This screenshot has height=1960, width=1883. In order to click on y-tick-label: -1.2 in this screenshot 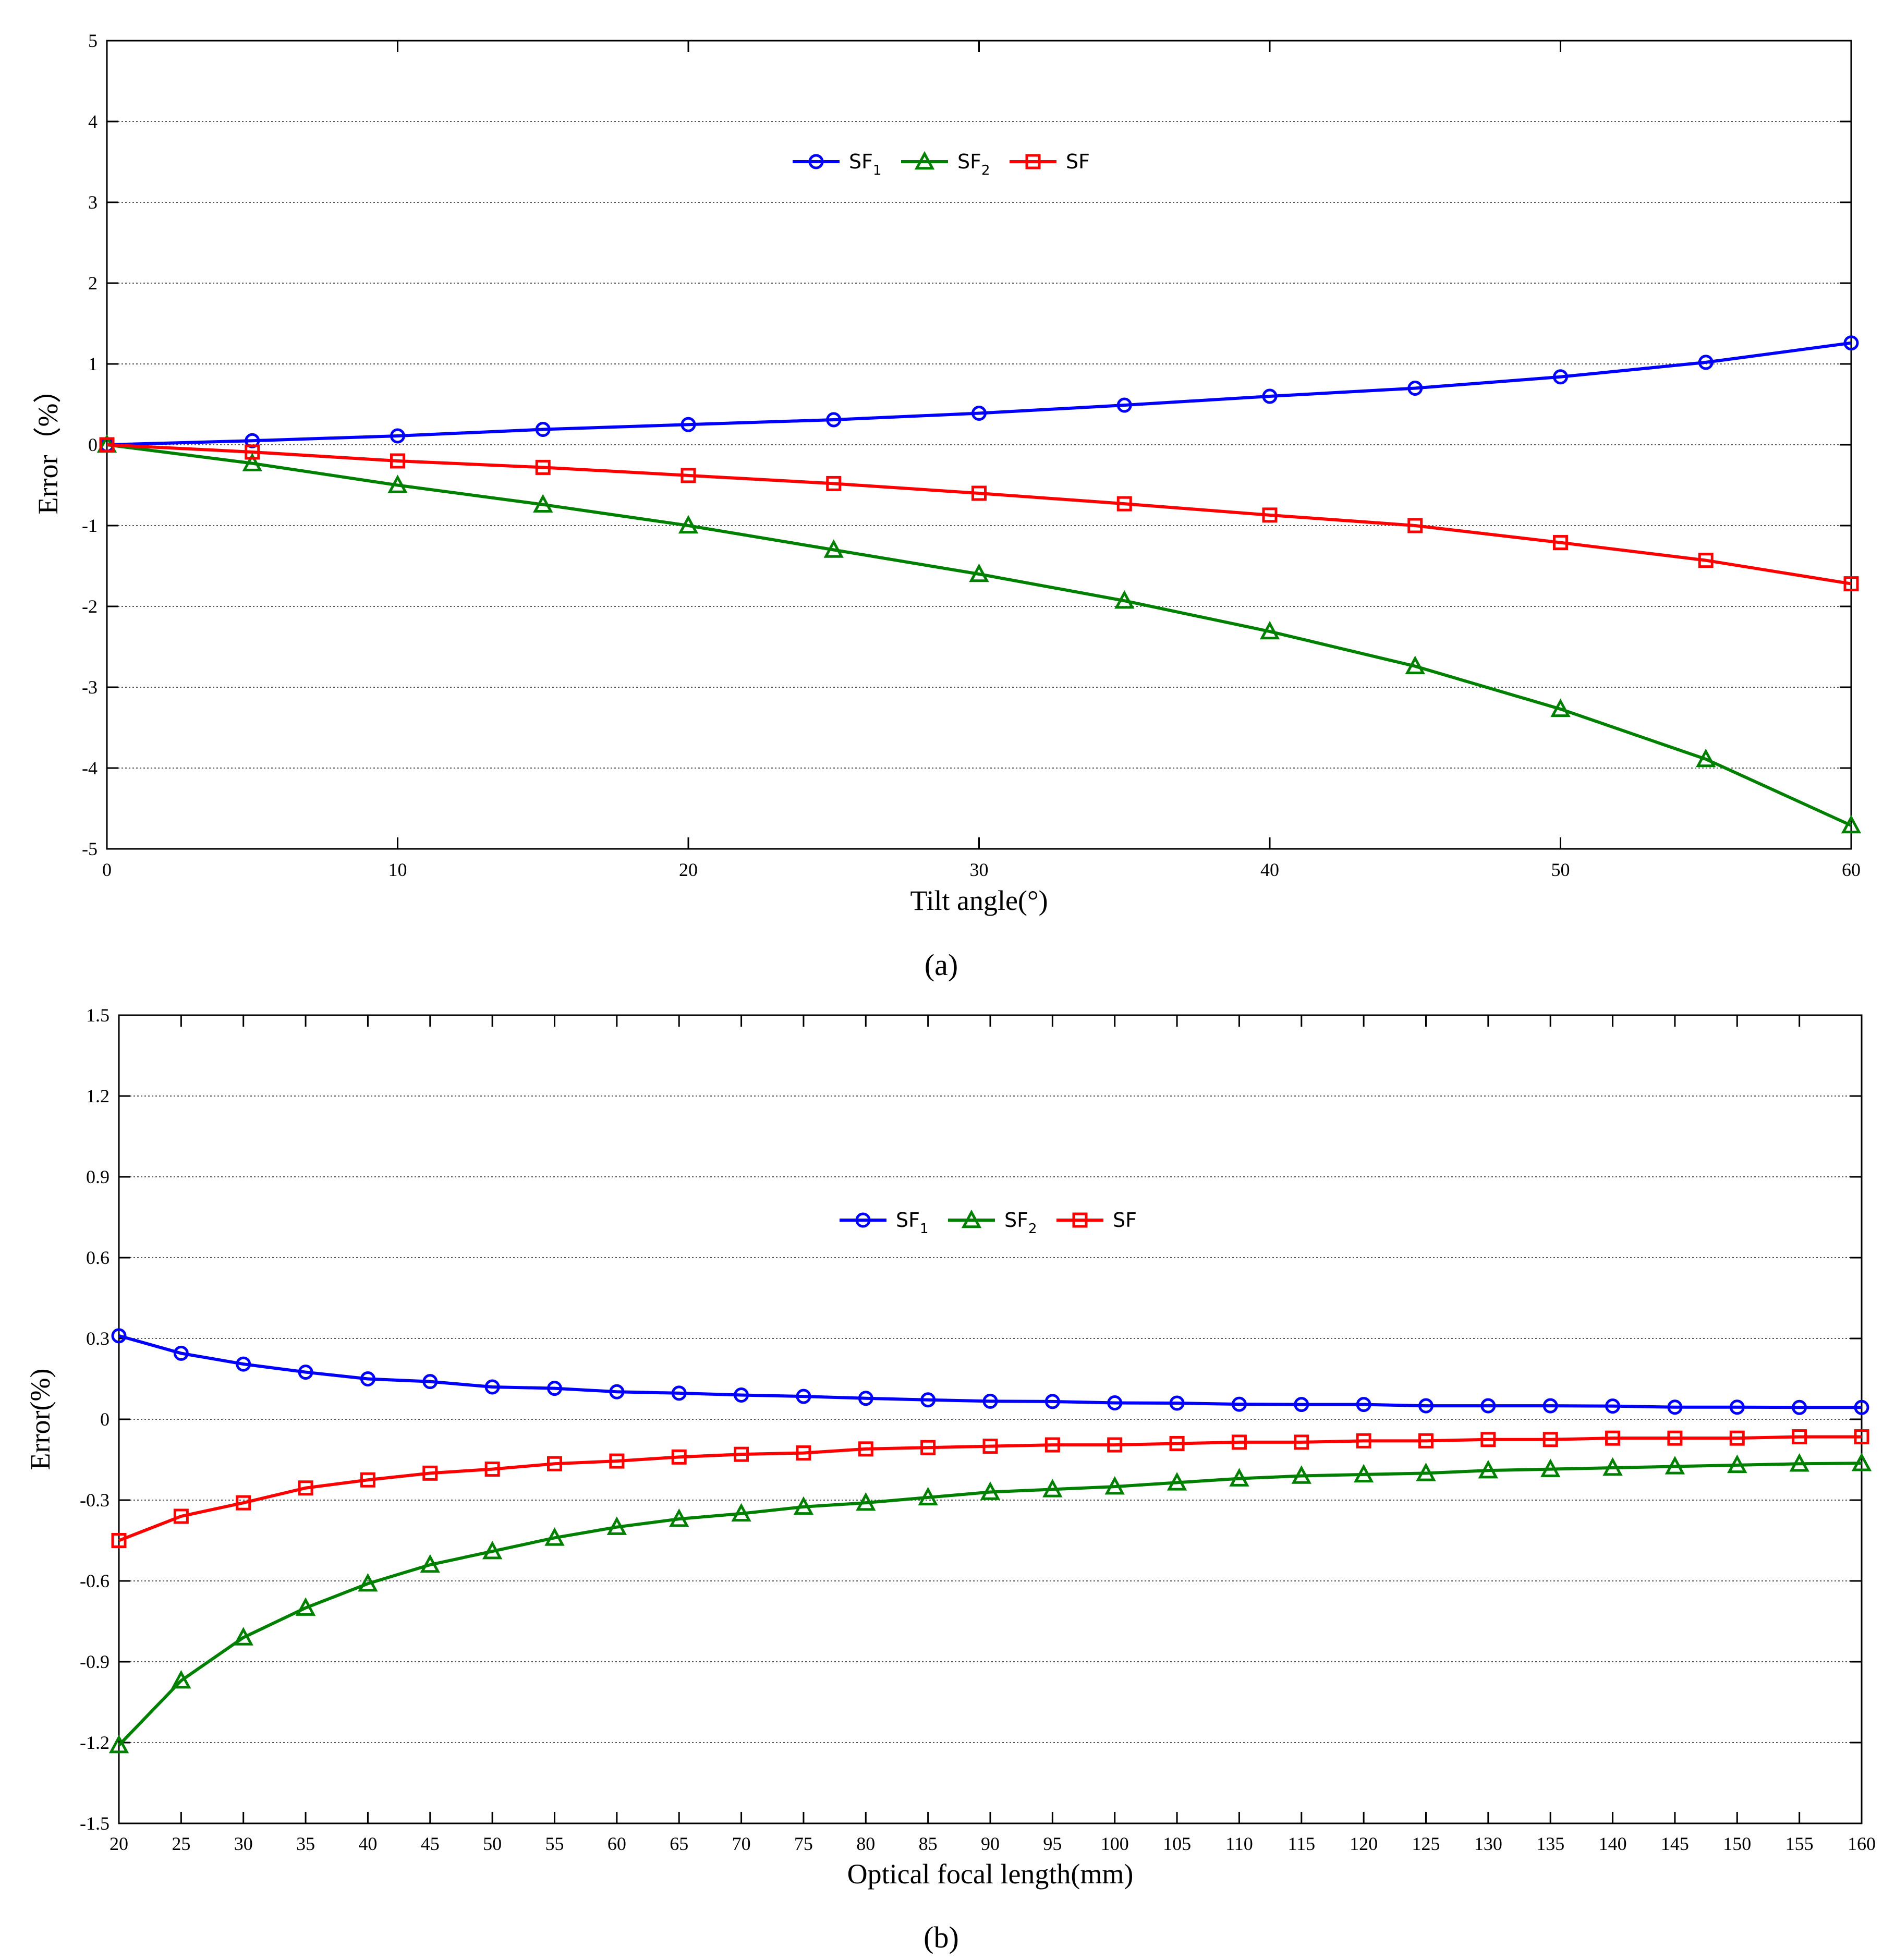, I will do `click(95, 1742)`.